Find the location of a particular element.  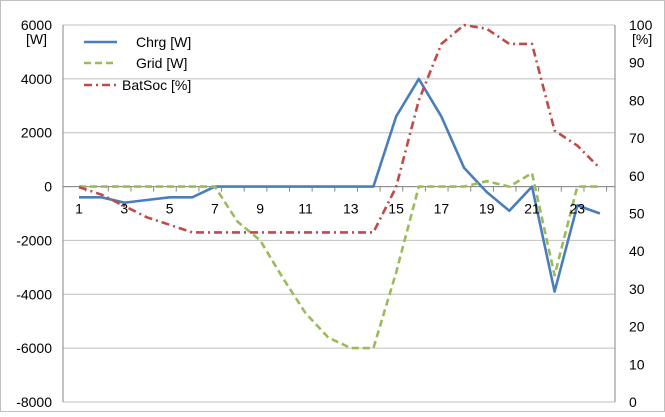

y-right-tick-label: 40 is located at coordinates (637, 251).